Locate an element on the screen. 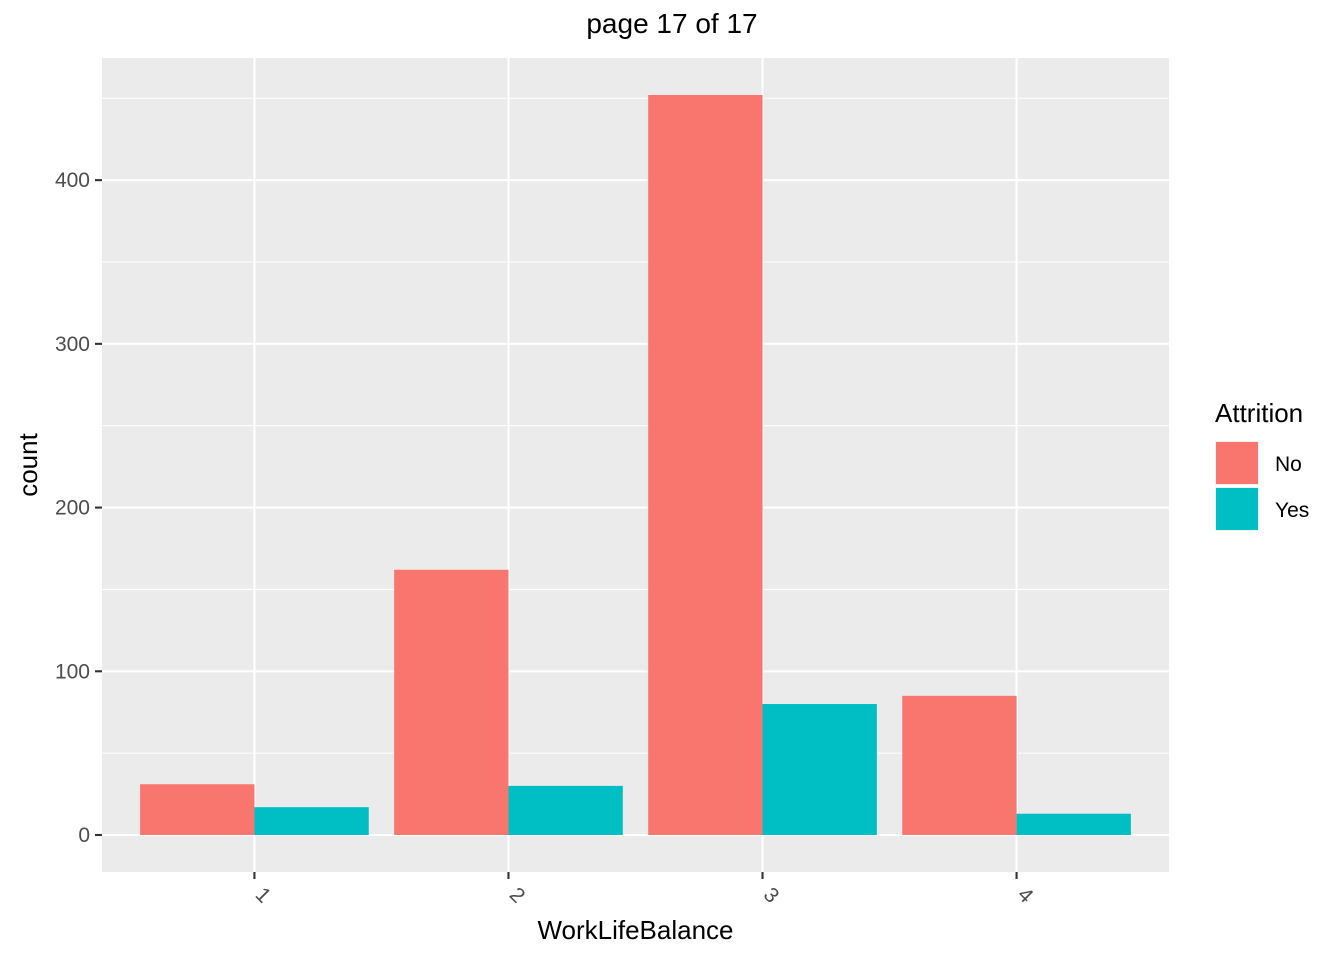  legend-label-no: No is located at coordinates (1288, 464).